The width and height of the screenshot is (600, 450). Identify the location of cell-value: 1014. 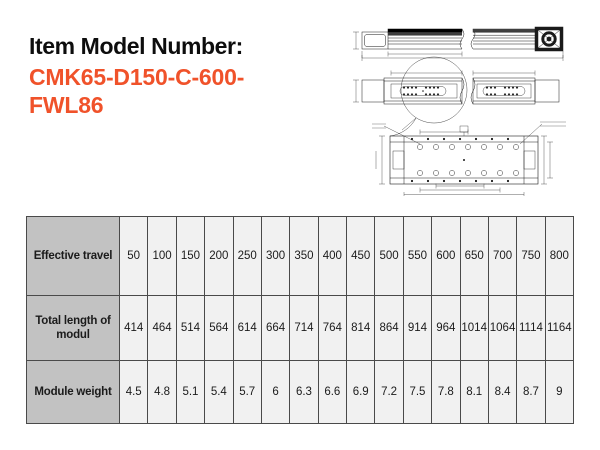
(474, 328).